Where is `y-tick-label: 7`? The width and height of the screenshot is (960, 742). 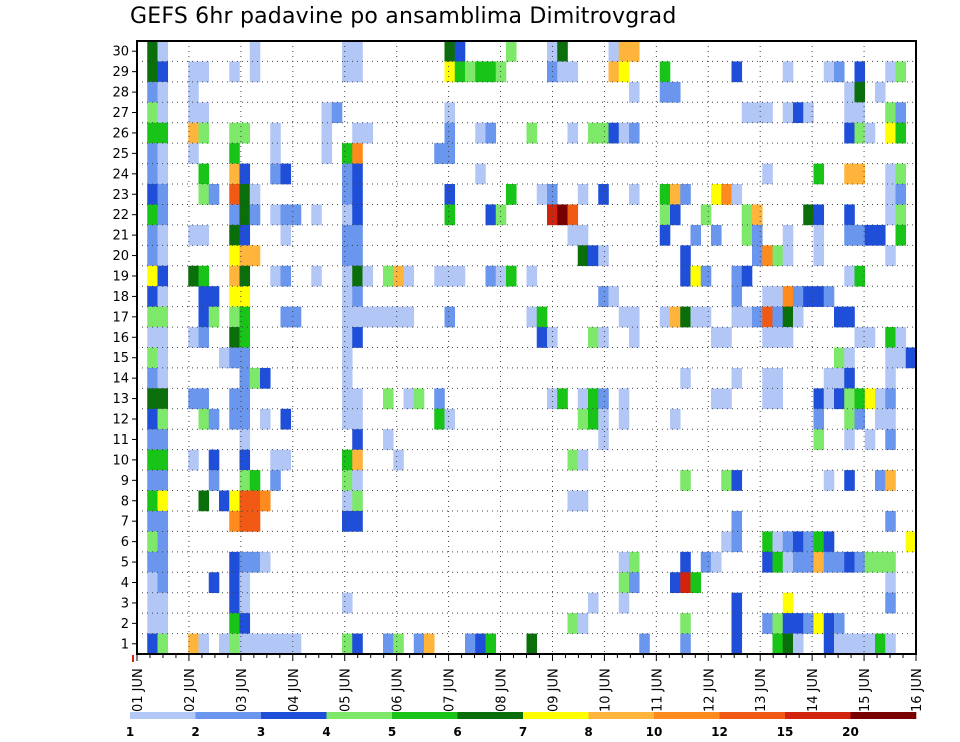
y-tick-label: 7 is located at coordinates (125, 522).